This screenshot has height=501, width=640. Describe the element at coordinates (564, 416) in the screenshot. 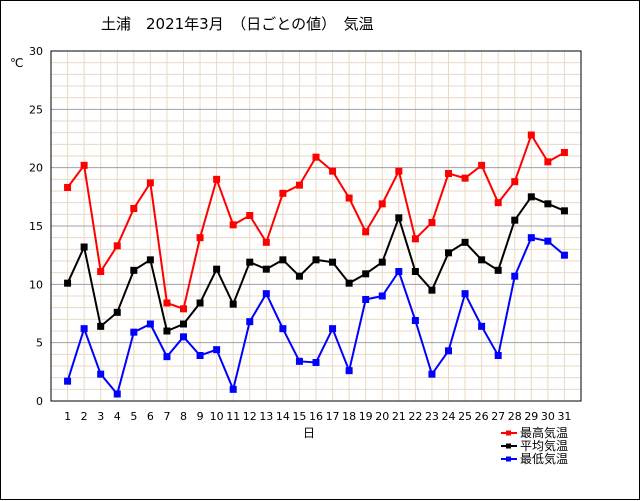

I see `x-tick-label: 31` at that location.